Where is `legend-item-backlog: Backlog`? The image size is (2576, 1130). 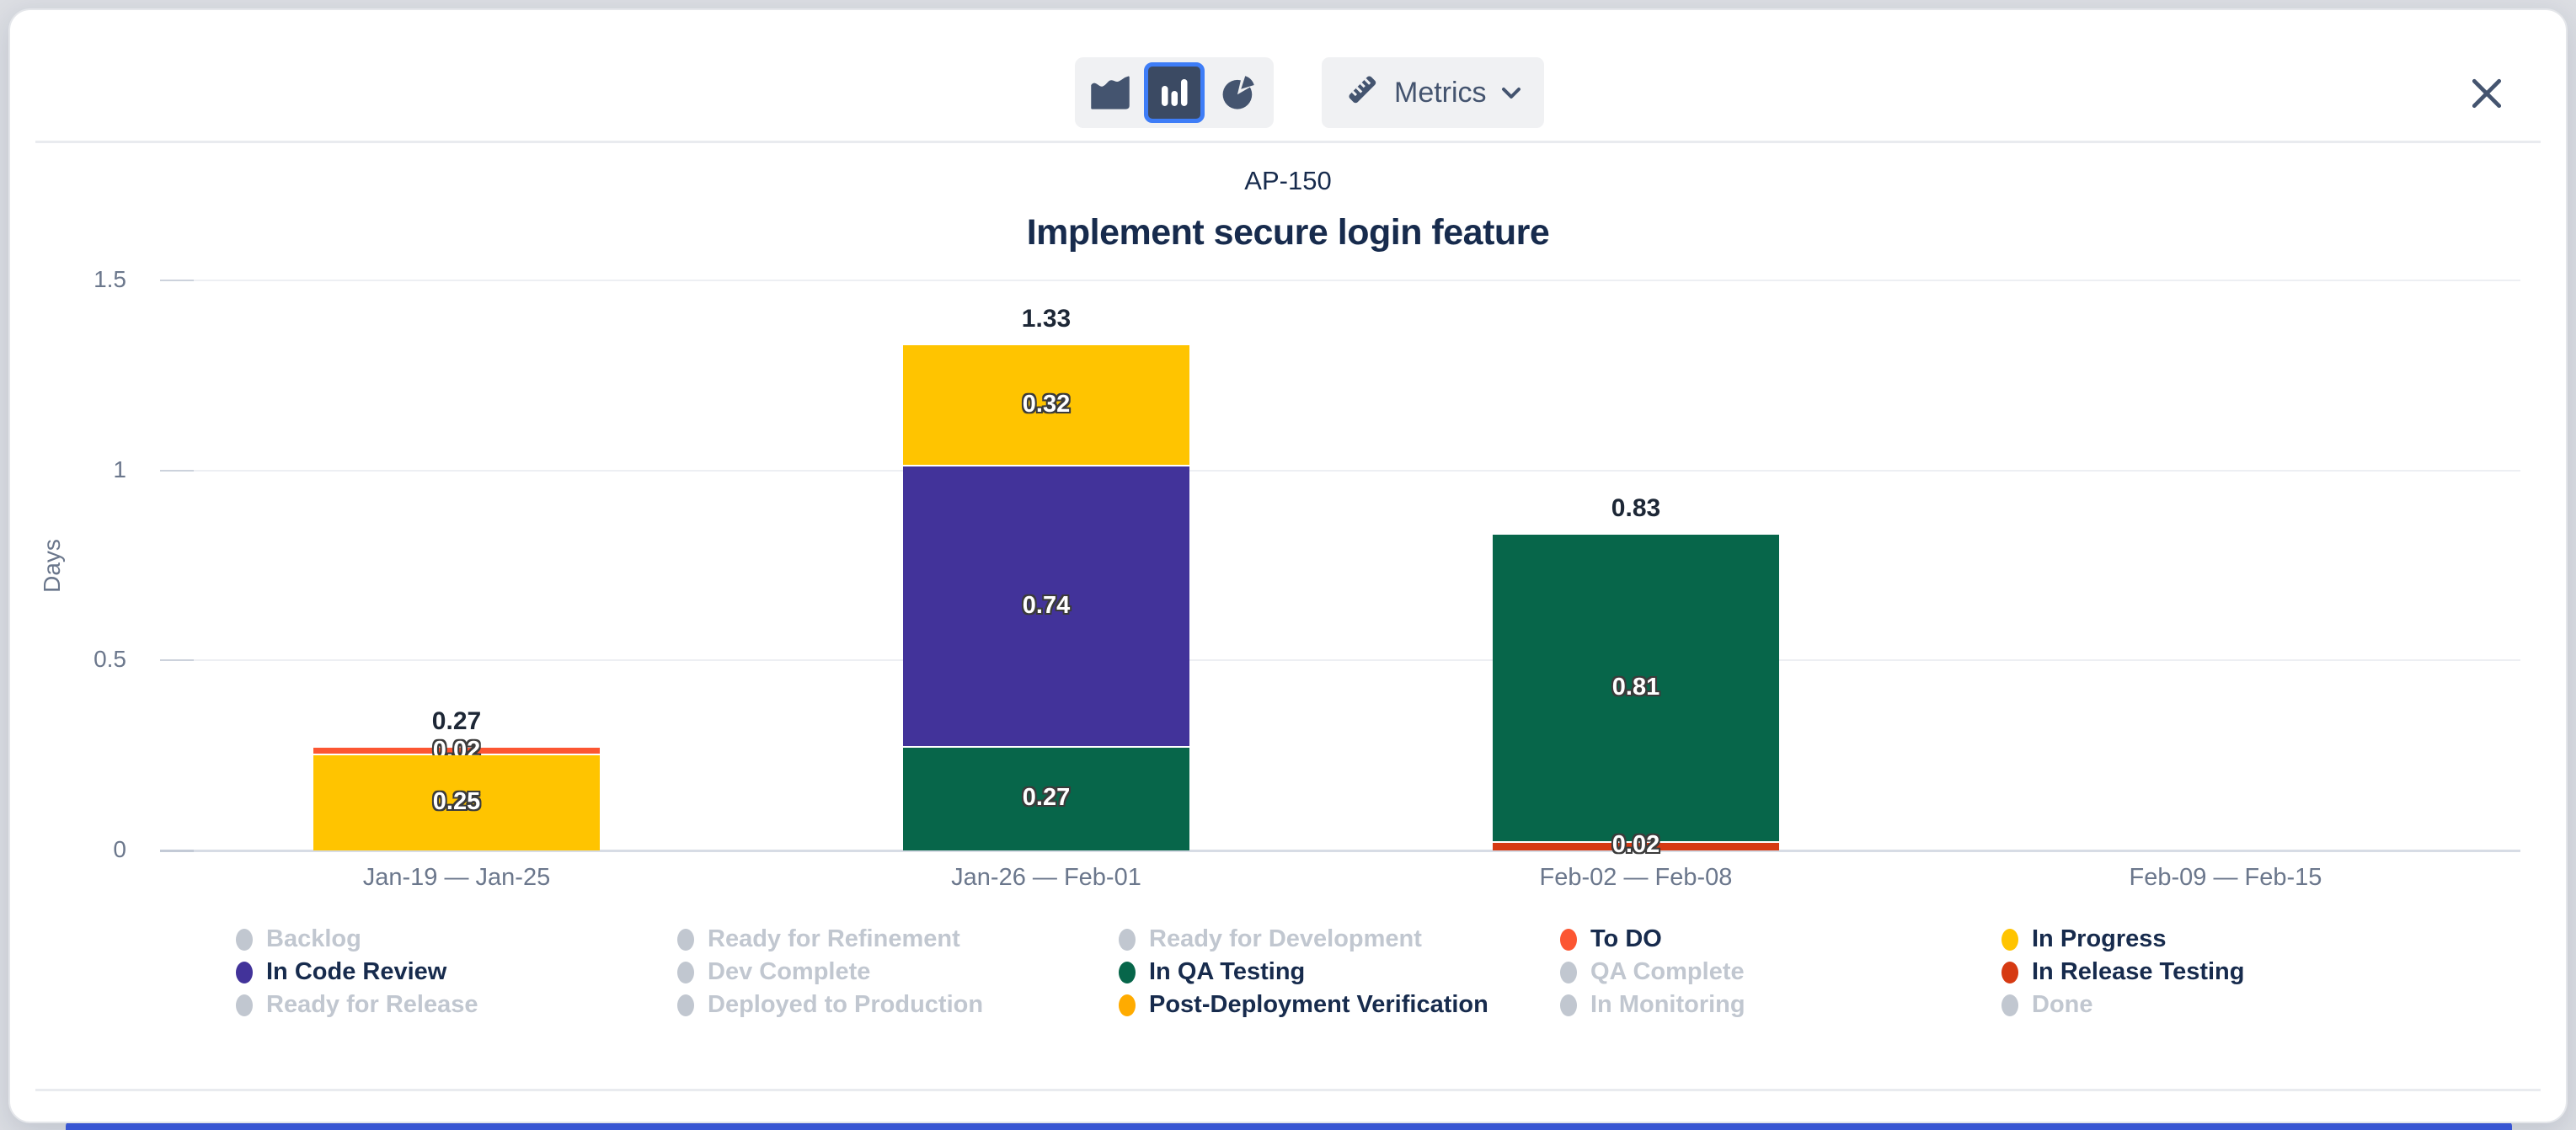
legend-item-backlog: Backlog is located at coordinates (456, 939).